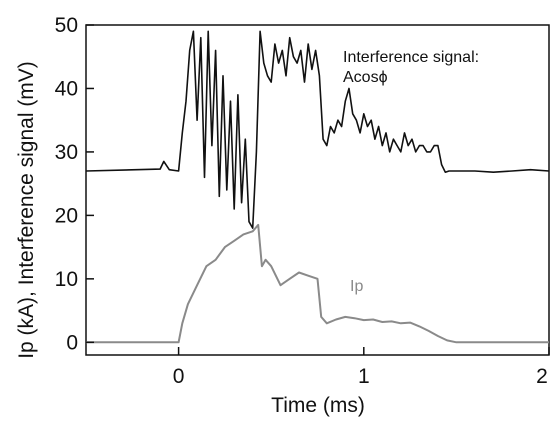  What do you see at coordinates (66, 25) in the screenshot?
I see `y-tick-label: 50` at bounding box center [66, 25].